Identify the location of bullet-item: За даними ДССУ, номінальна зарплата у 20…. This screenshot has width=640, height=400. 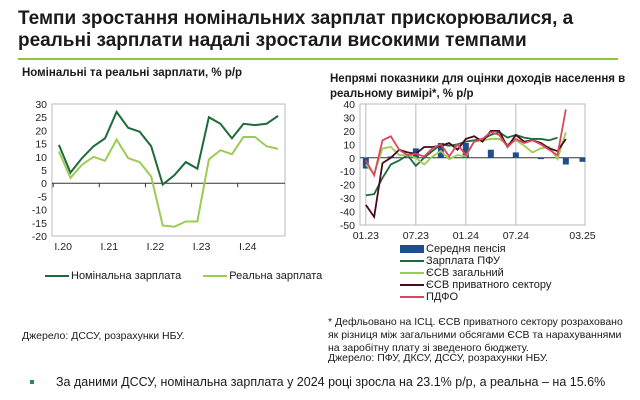
(317, 382).